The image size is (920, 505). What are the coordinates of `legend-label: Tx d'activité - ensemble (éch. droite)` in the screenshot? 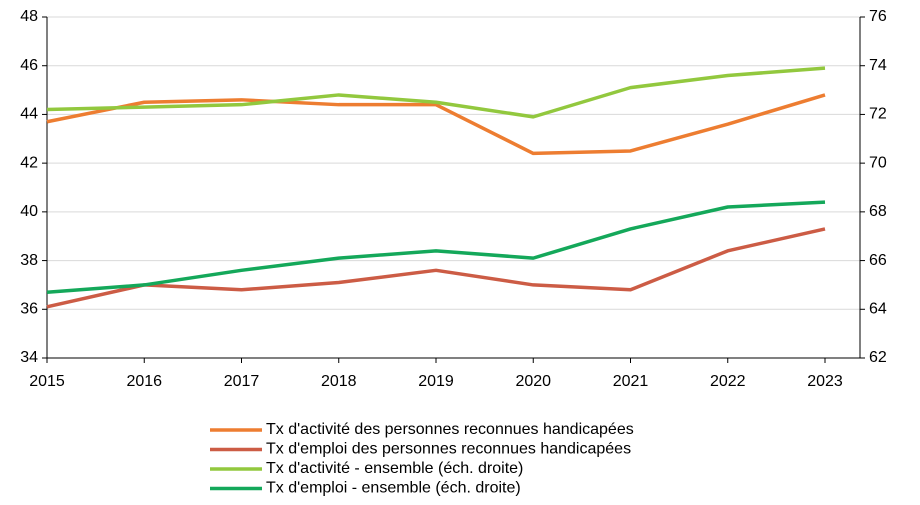 It's located at (394, 468).